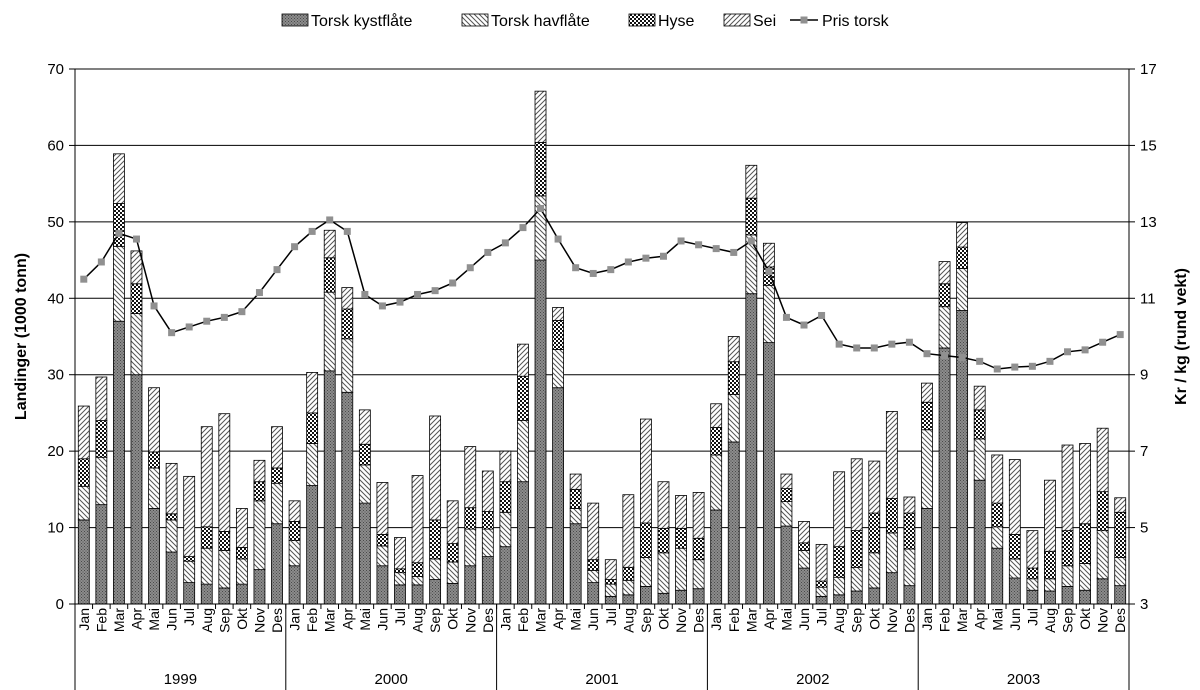 This screenshot has width=1200, height=690. Describe the element at coordinates (55, 222) in the screenshot. I see `y-tick-label: 50` at that location.